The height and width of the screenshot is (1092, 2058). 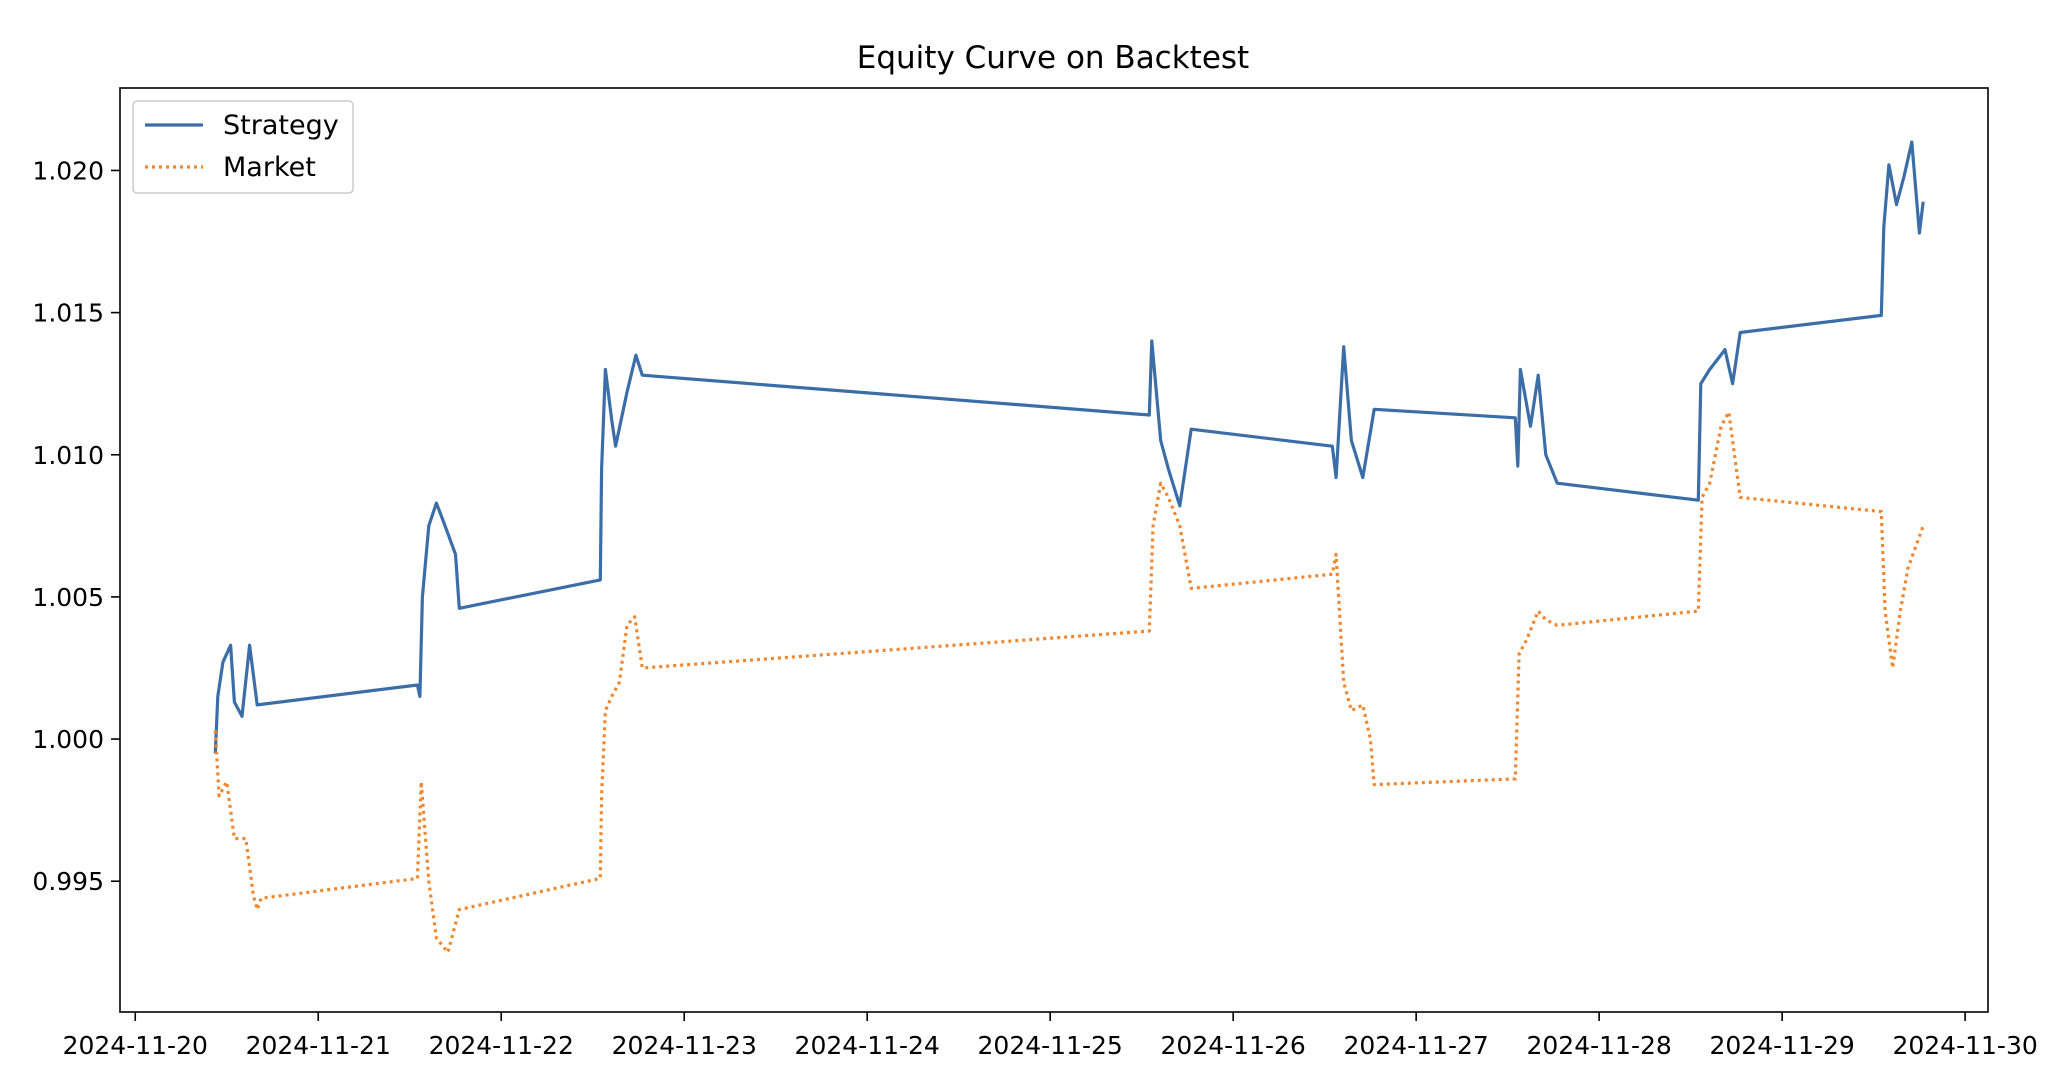 What do you see at coordinates (68, 455) in the screenshot?
I see `y-tick-label: 1.010` at bounding box center [68, 455].